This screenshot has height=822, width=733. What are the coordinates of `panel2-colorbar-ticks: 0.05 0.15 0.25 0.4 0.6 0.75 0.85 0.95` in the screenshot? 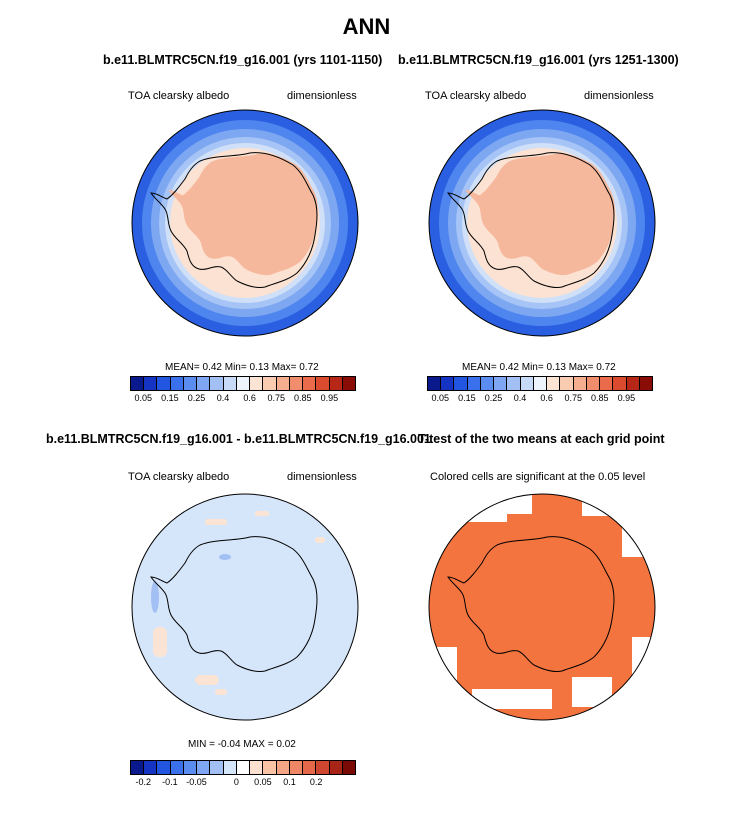 It's located at (540, 399).